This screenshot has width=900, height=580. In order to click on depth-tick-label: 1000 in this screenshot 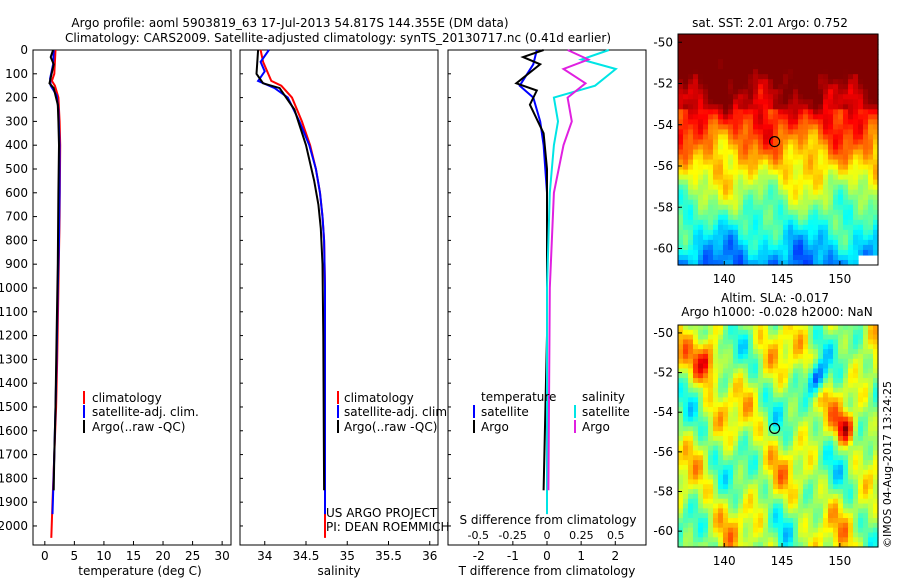, I will do `click(14, 288)`.